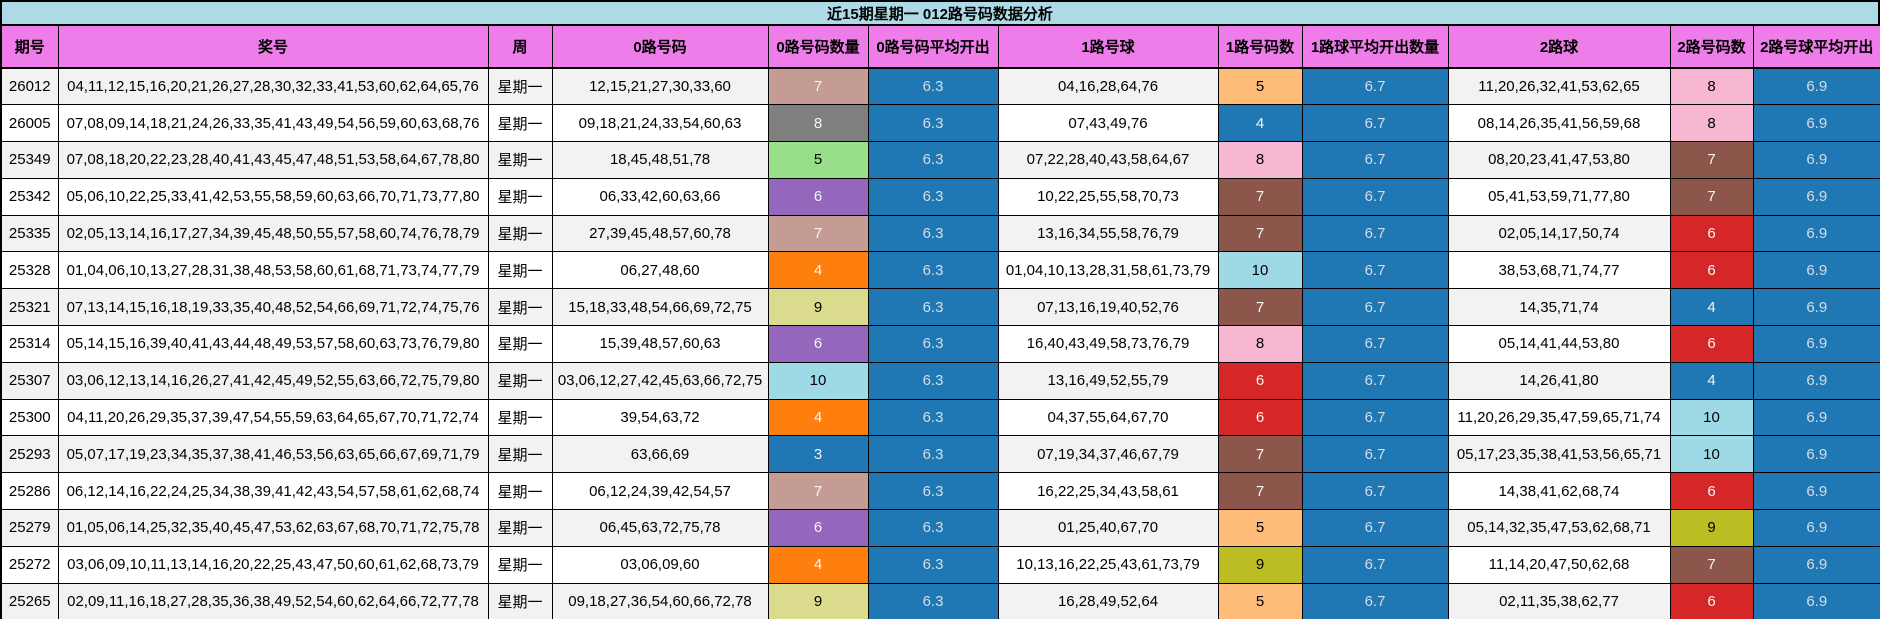 Image resolution: width=1880 pixels, height=619 pixels. What do you see at coordinates (818, 307) in the screenshot?
I see `cell-road0-count: 9` at bounding box center [818, 307].